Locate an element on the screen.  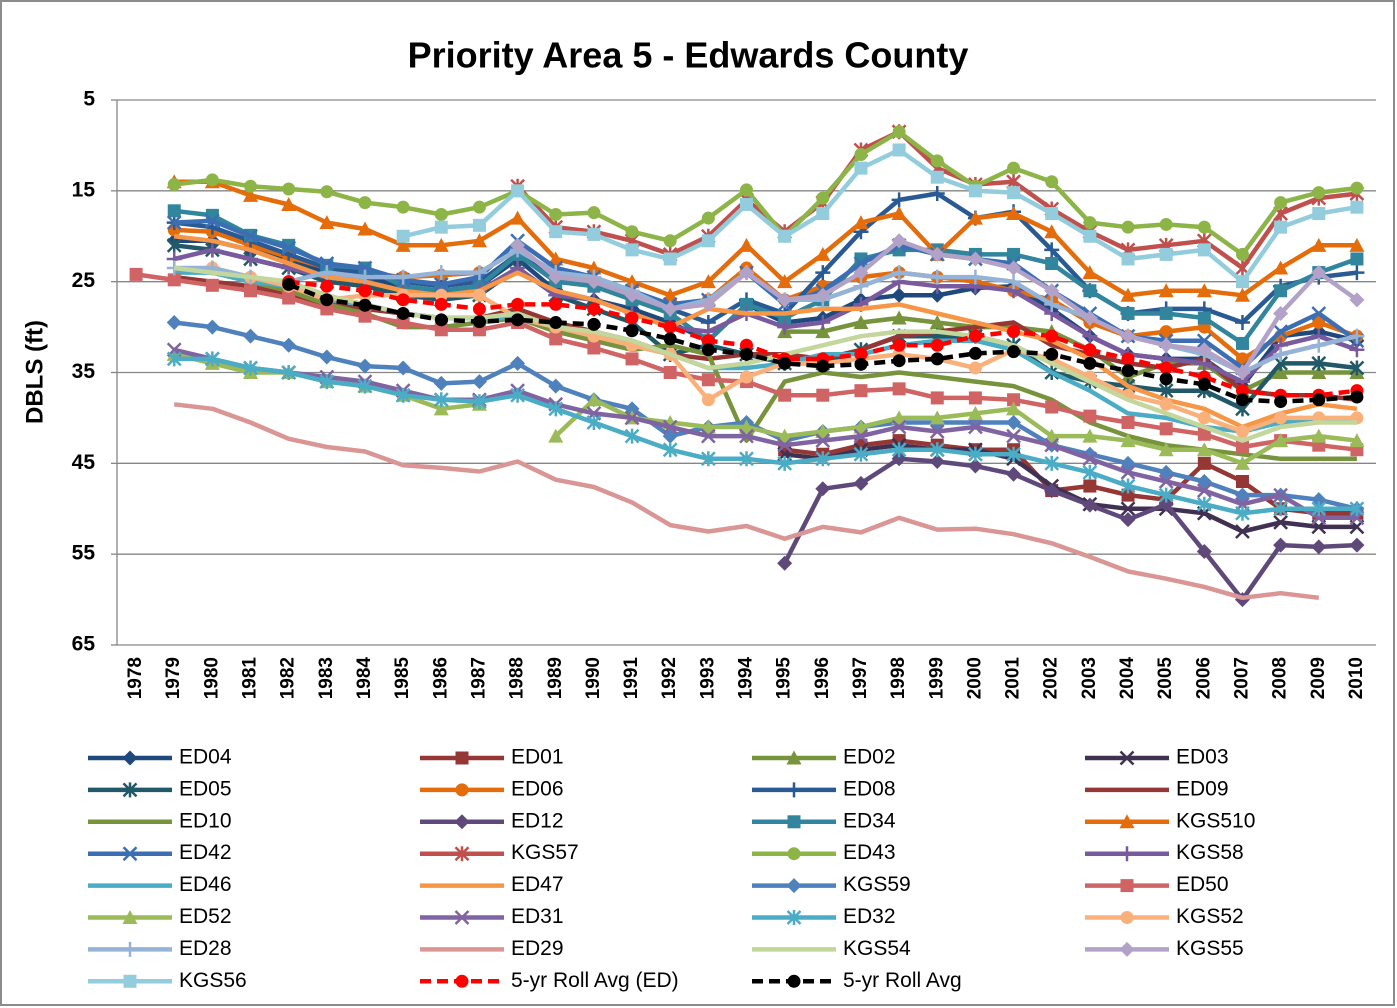
x-tick-label: 2000 is located at coordinates (974, 678).